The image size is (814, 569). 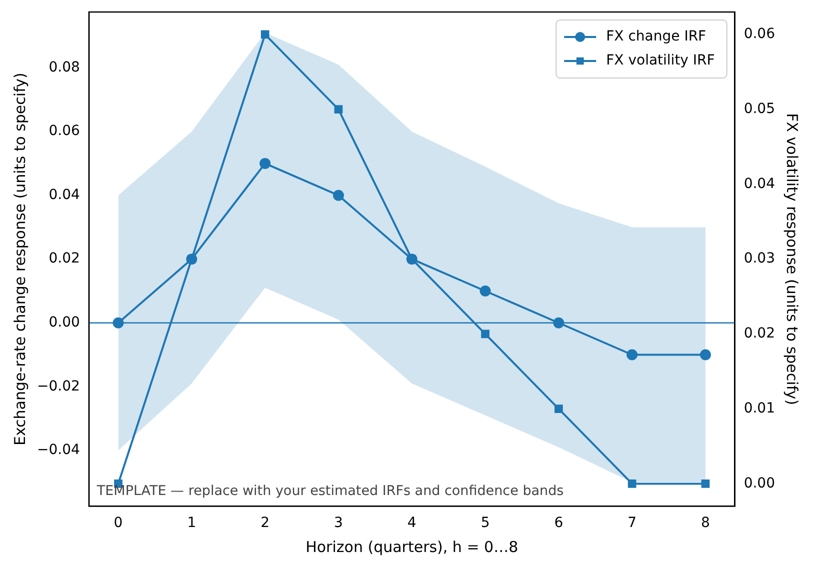 I want to click on x-tick-label: 1, so click(x=191, y=523).